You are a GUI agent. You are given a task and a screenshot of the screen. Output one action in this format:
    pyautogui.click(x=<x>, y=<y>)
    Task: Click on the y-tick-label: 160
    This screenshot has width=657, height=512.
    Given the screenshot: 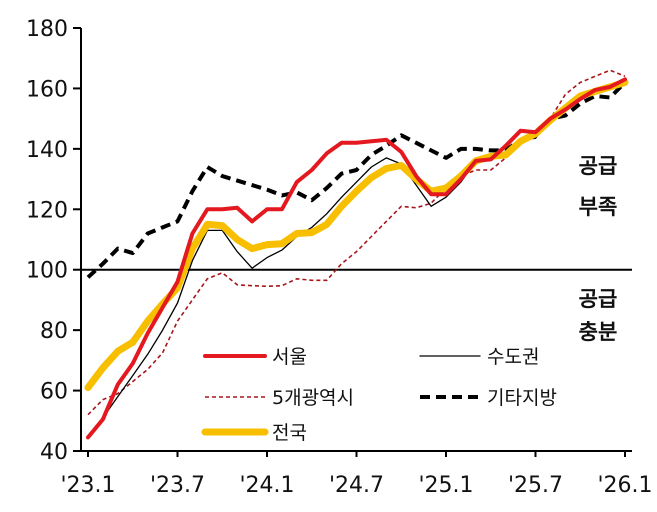 What is the action you would take?
    pyautogui.click(x=47, y=89)
    